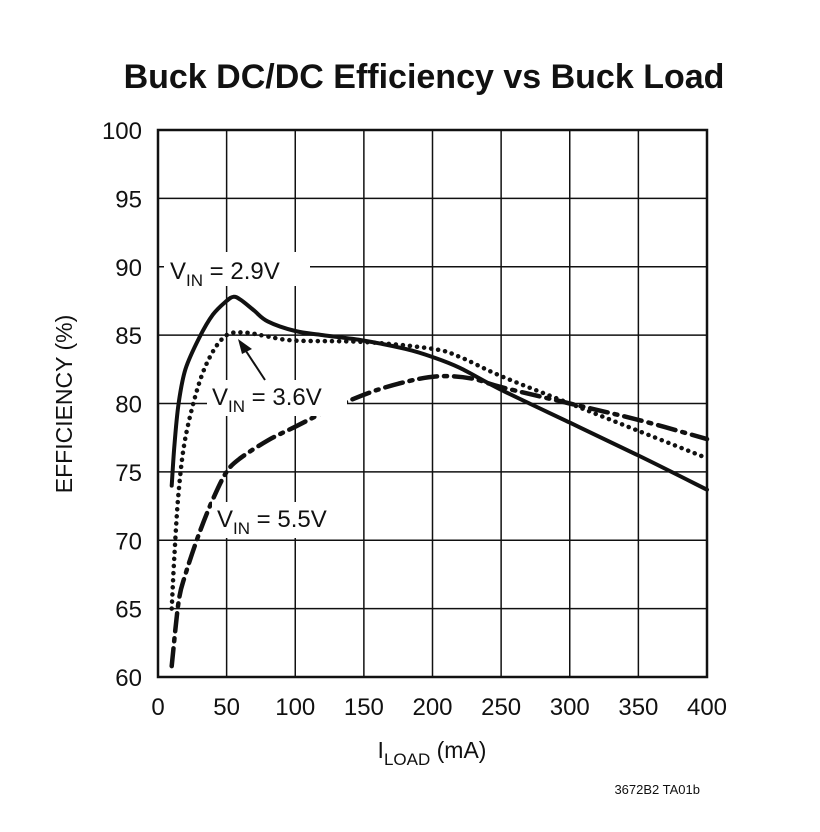 This screenshot has height=832, width=820. Describe the element at coordinates (64, 404) in the screenshot. I see `y-axis-label: EFFICIENCY (%)` at that location.